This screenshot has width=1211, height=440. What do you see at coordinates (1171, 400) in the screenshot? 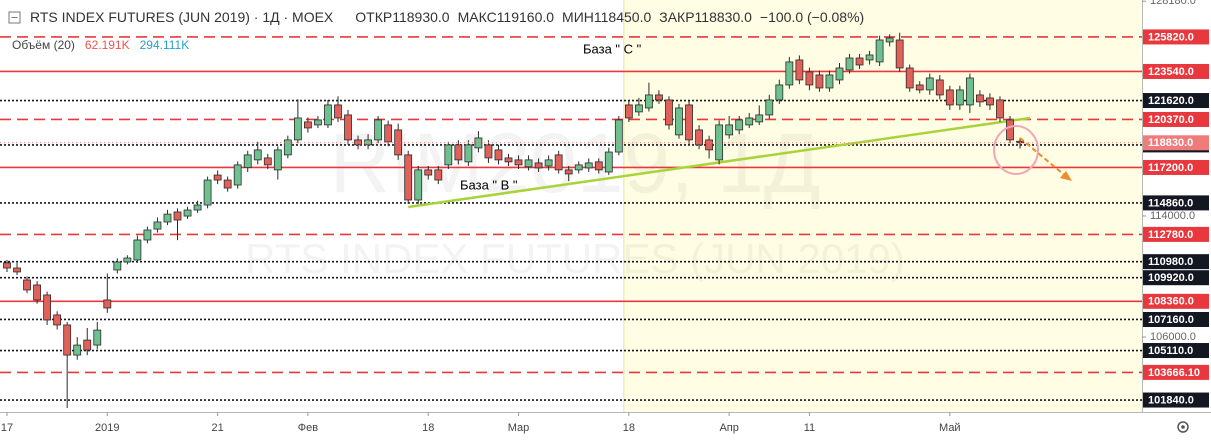
I see `level-label: 101840.0` at bounding box center [1171, 400].